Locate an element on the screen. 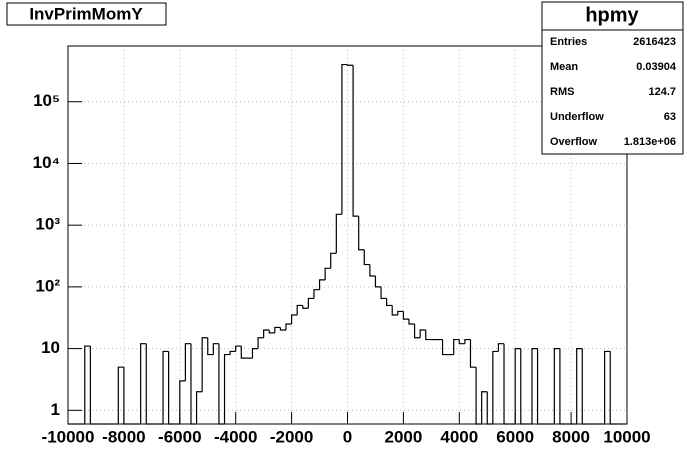 The width and height of the screenshot is (696, 472). stat-value: 1.813e+06 is located at coordinates (650, 142).